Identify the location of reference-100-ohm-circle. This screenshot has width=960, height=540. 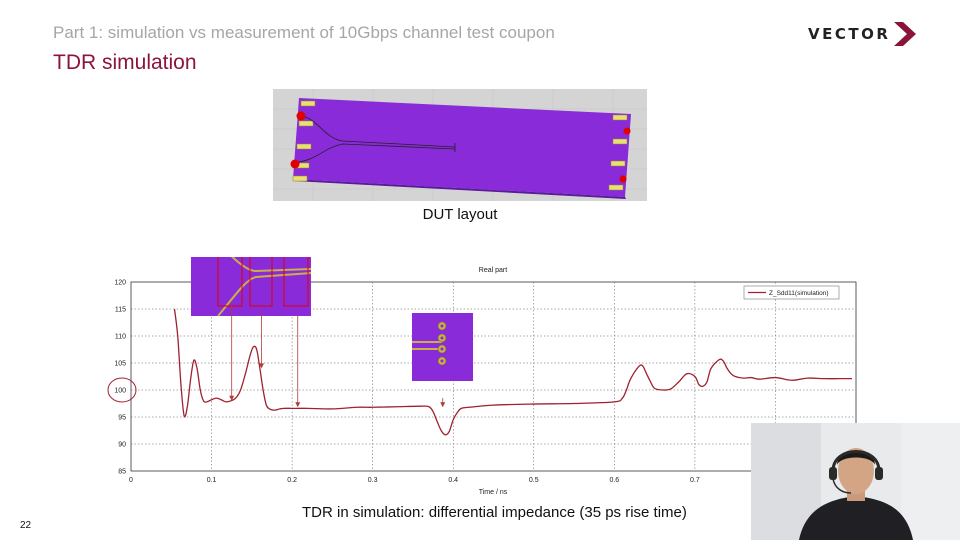
(122, 390).